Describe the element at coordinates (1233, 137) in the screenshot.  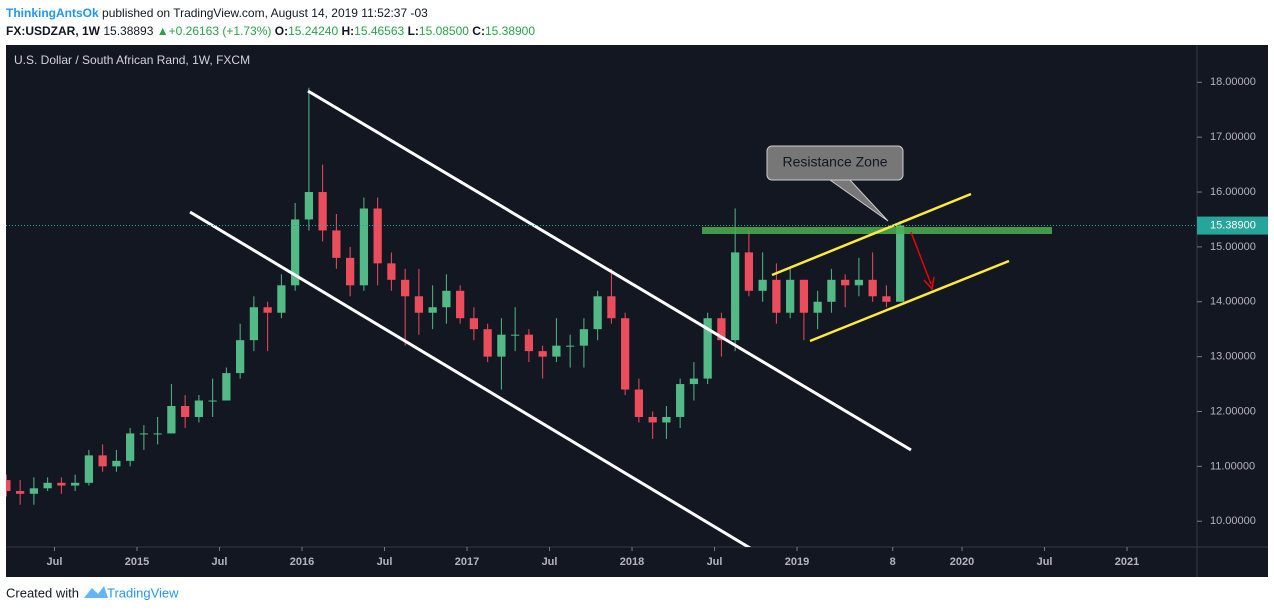
I see `y-tick-label: 17.00000` at that location.